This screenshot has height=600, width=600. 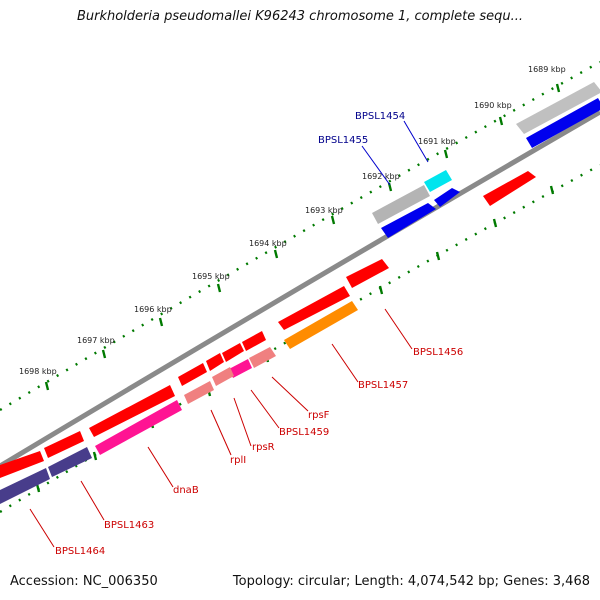 I want to click on gene-label: rplI, so click(x=238, y=460).